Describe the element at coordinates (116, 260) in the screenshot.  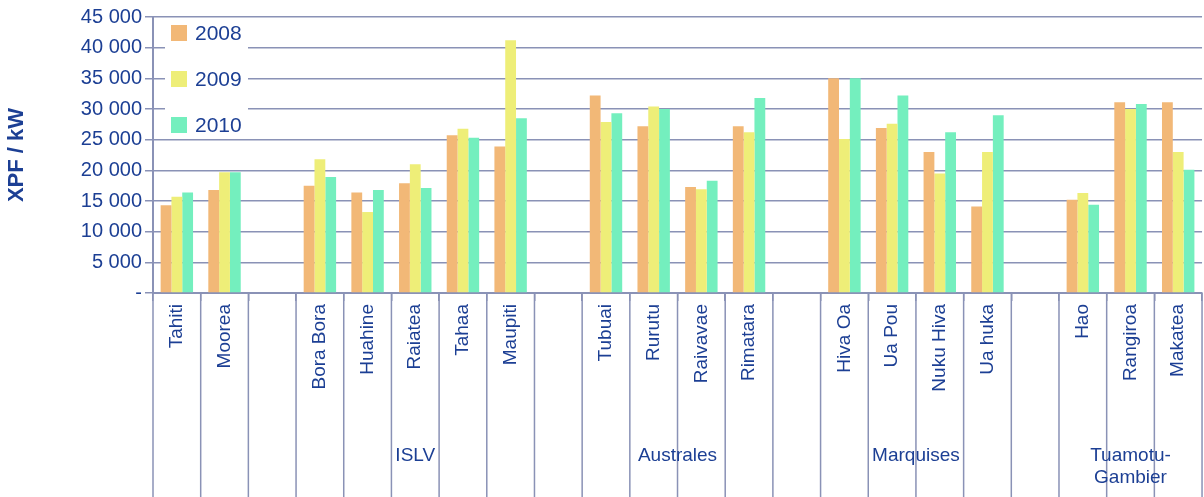
I see `y-tick-label: 5 000` at that location.